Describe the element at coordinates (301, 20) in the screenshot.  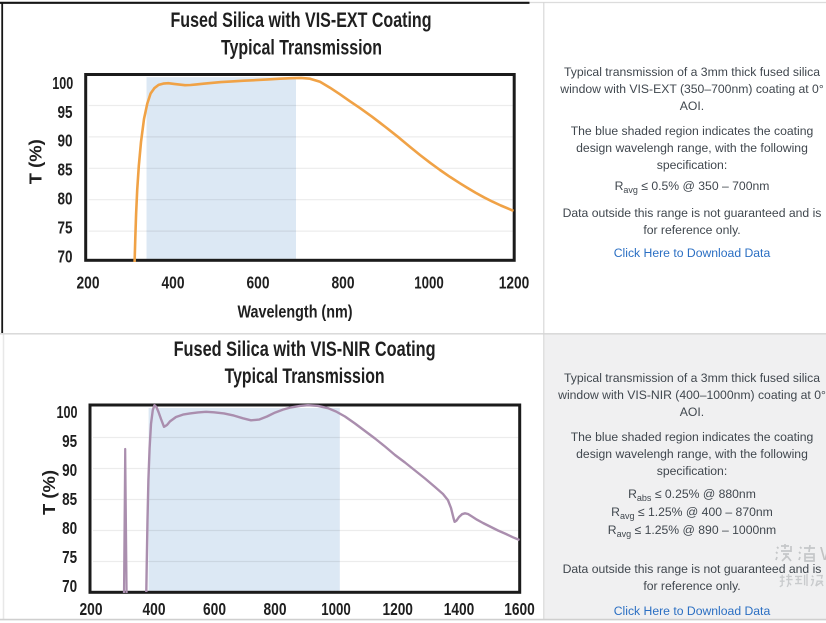
I see `svg-text:Fused Silica with VIS-EXT Coat: Fused Silica with VIS-EXT Coating` at that location.